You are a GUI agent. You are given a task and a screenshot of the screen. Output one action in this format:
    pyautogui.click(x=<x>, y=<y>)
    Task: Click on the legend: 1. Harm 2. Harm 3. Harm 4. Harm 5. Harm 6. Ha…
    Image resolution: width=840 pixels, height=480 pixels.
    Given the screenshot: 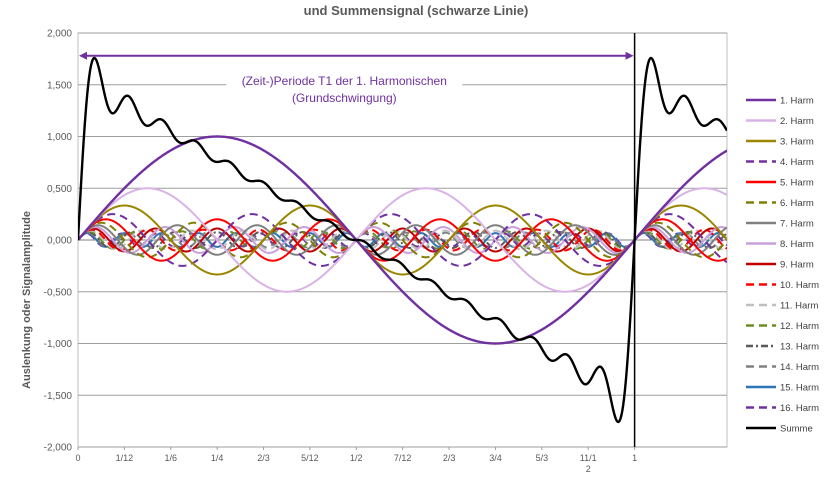 What is the action you would take?
    pyautogui.click(x=782, y=265)
    